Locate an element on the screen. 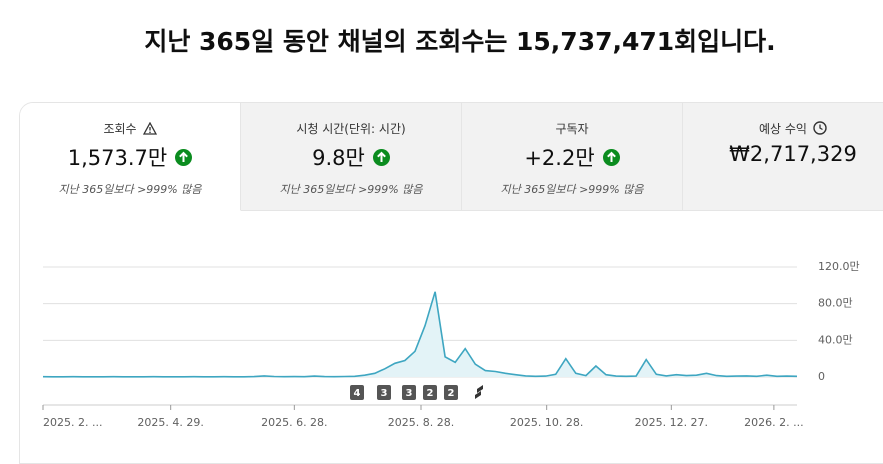 The width and height of the screenshot is (883, 464). card-value: 9.8만 is located at coordinates (338, 158).